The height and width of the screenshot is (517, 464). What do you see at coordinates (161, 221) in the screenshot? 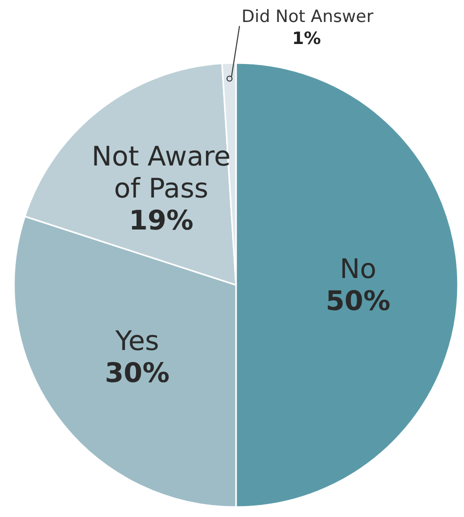
I see `data-label: 19%` at bounding box center [161, 221].